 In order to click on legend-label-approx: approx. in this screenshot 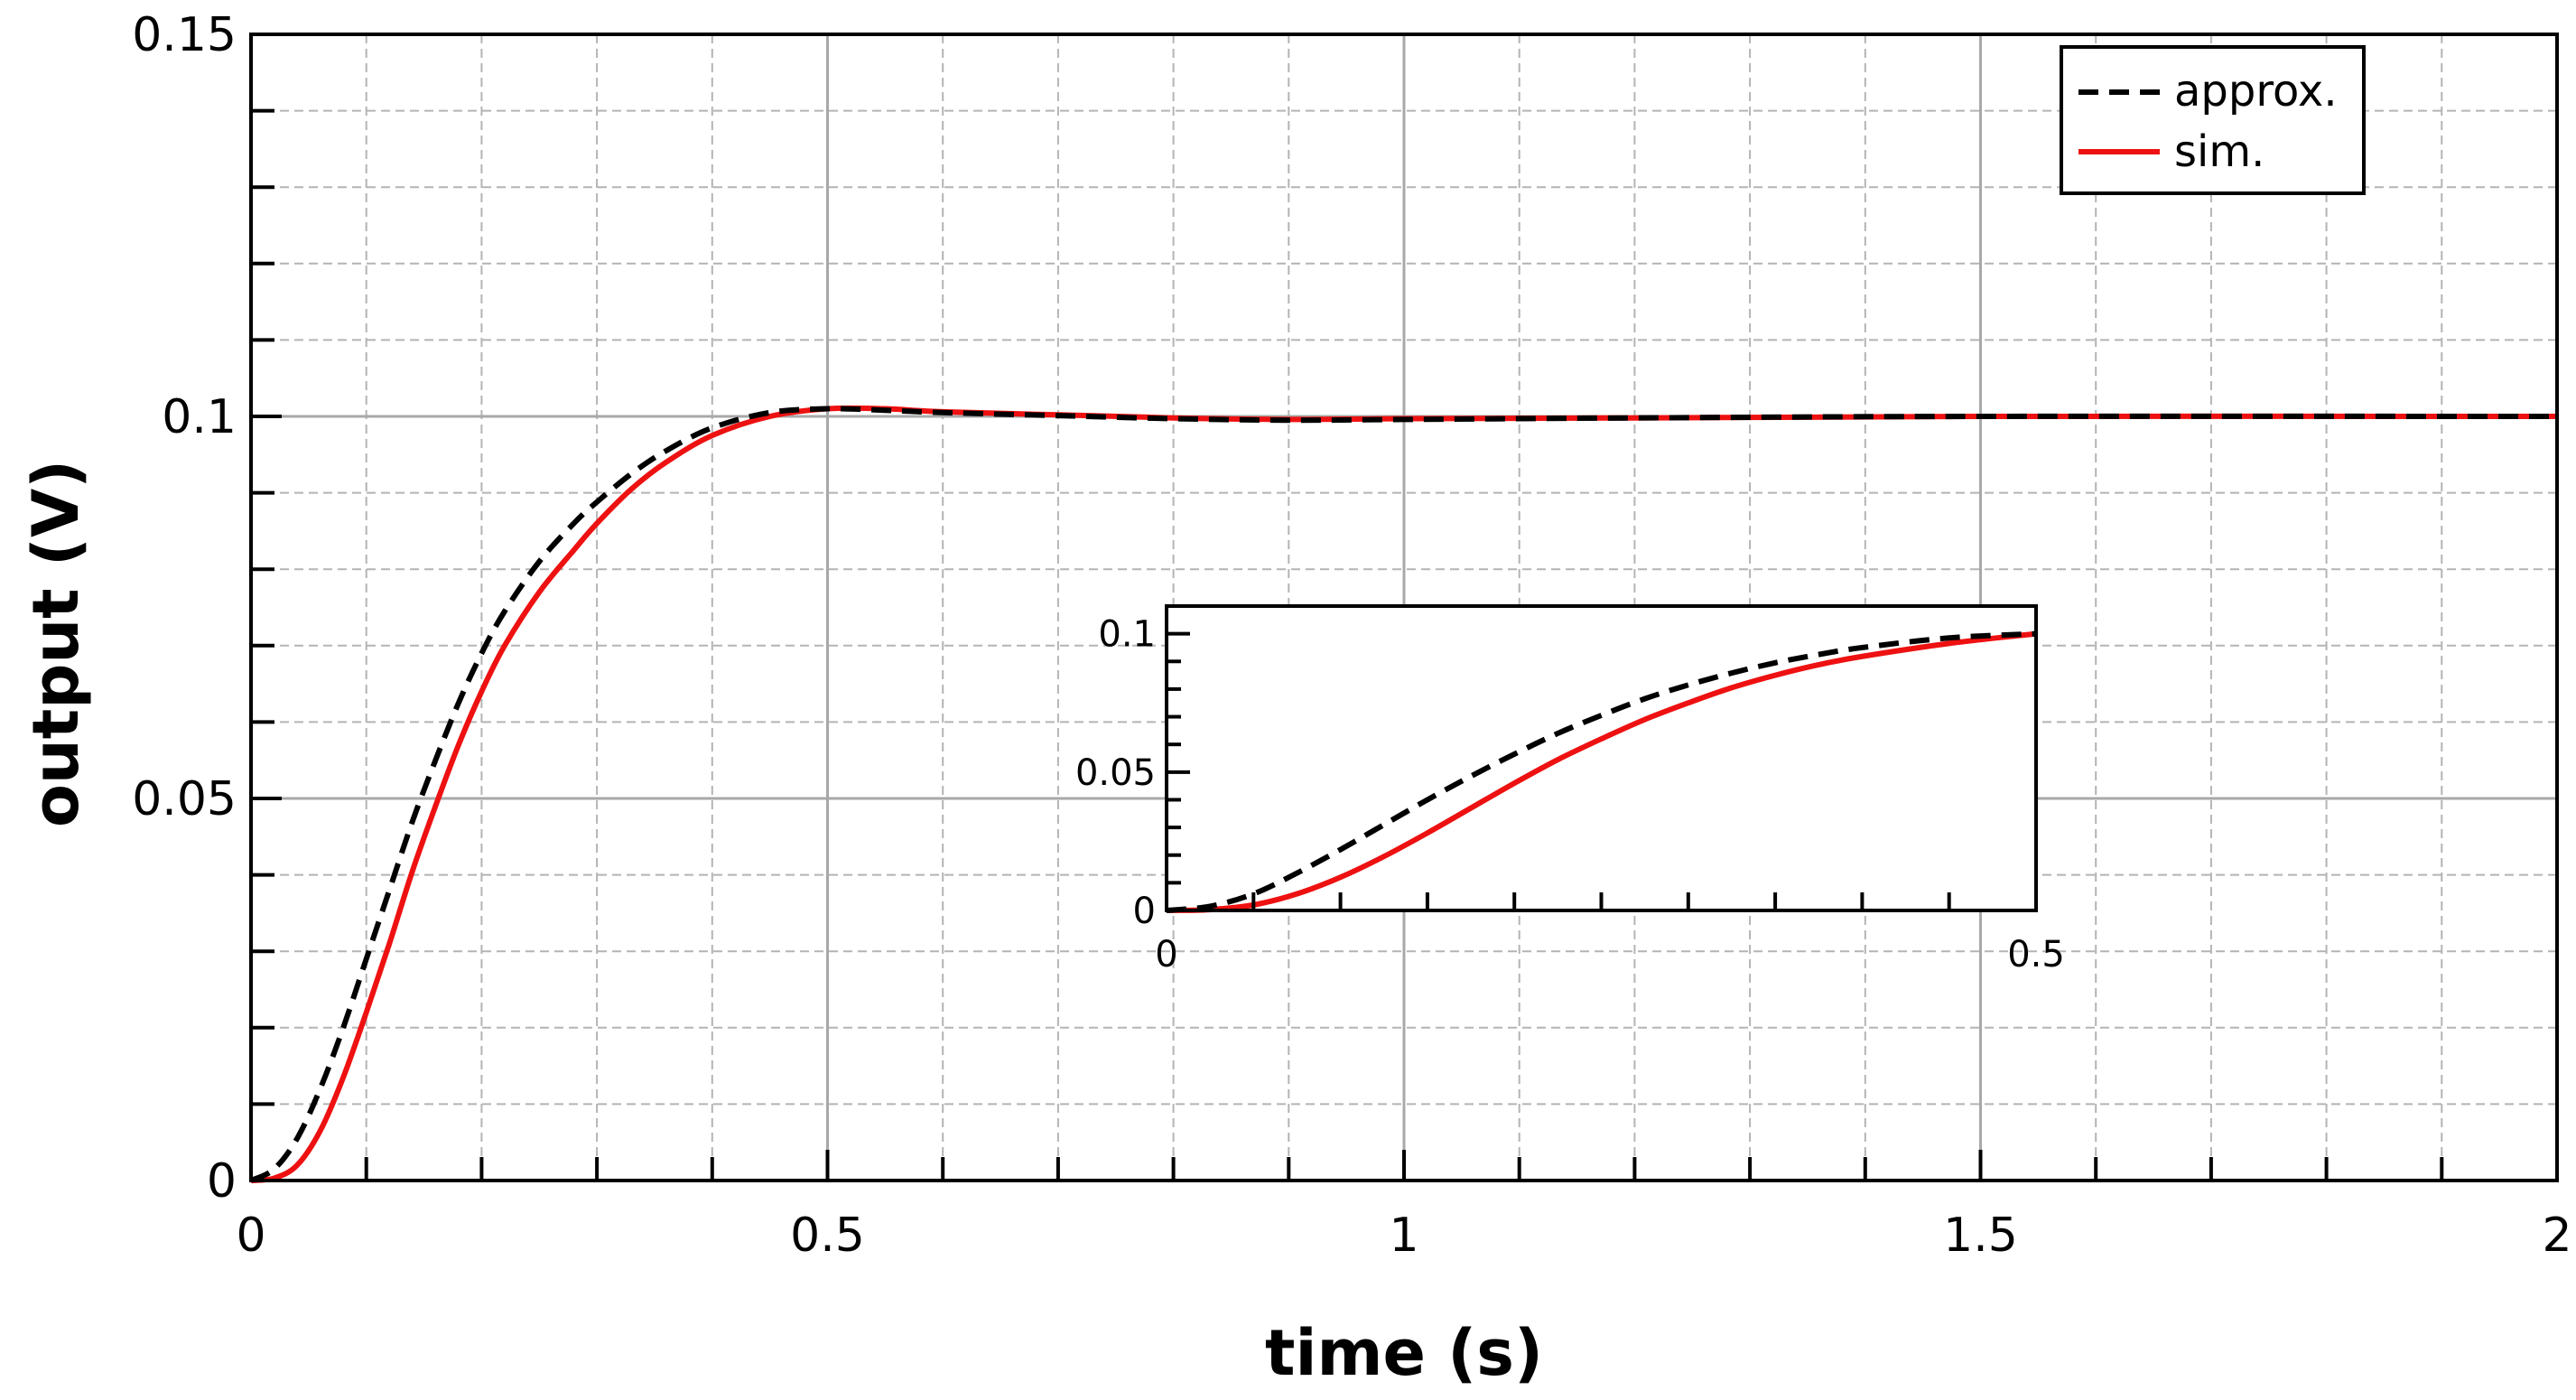, I will do `click(2256, 91)`.